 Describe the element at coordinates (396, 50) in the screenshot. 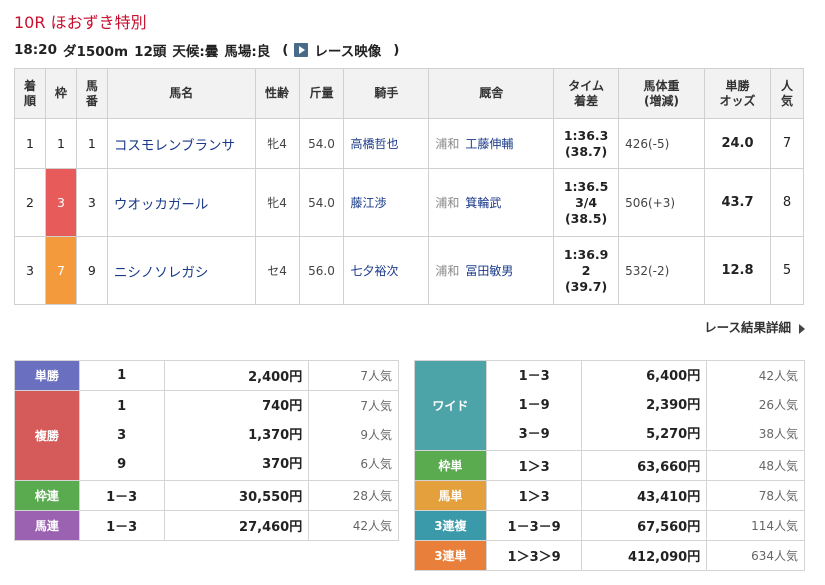

I see `video-paren-close: )` at that location.